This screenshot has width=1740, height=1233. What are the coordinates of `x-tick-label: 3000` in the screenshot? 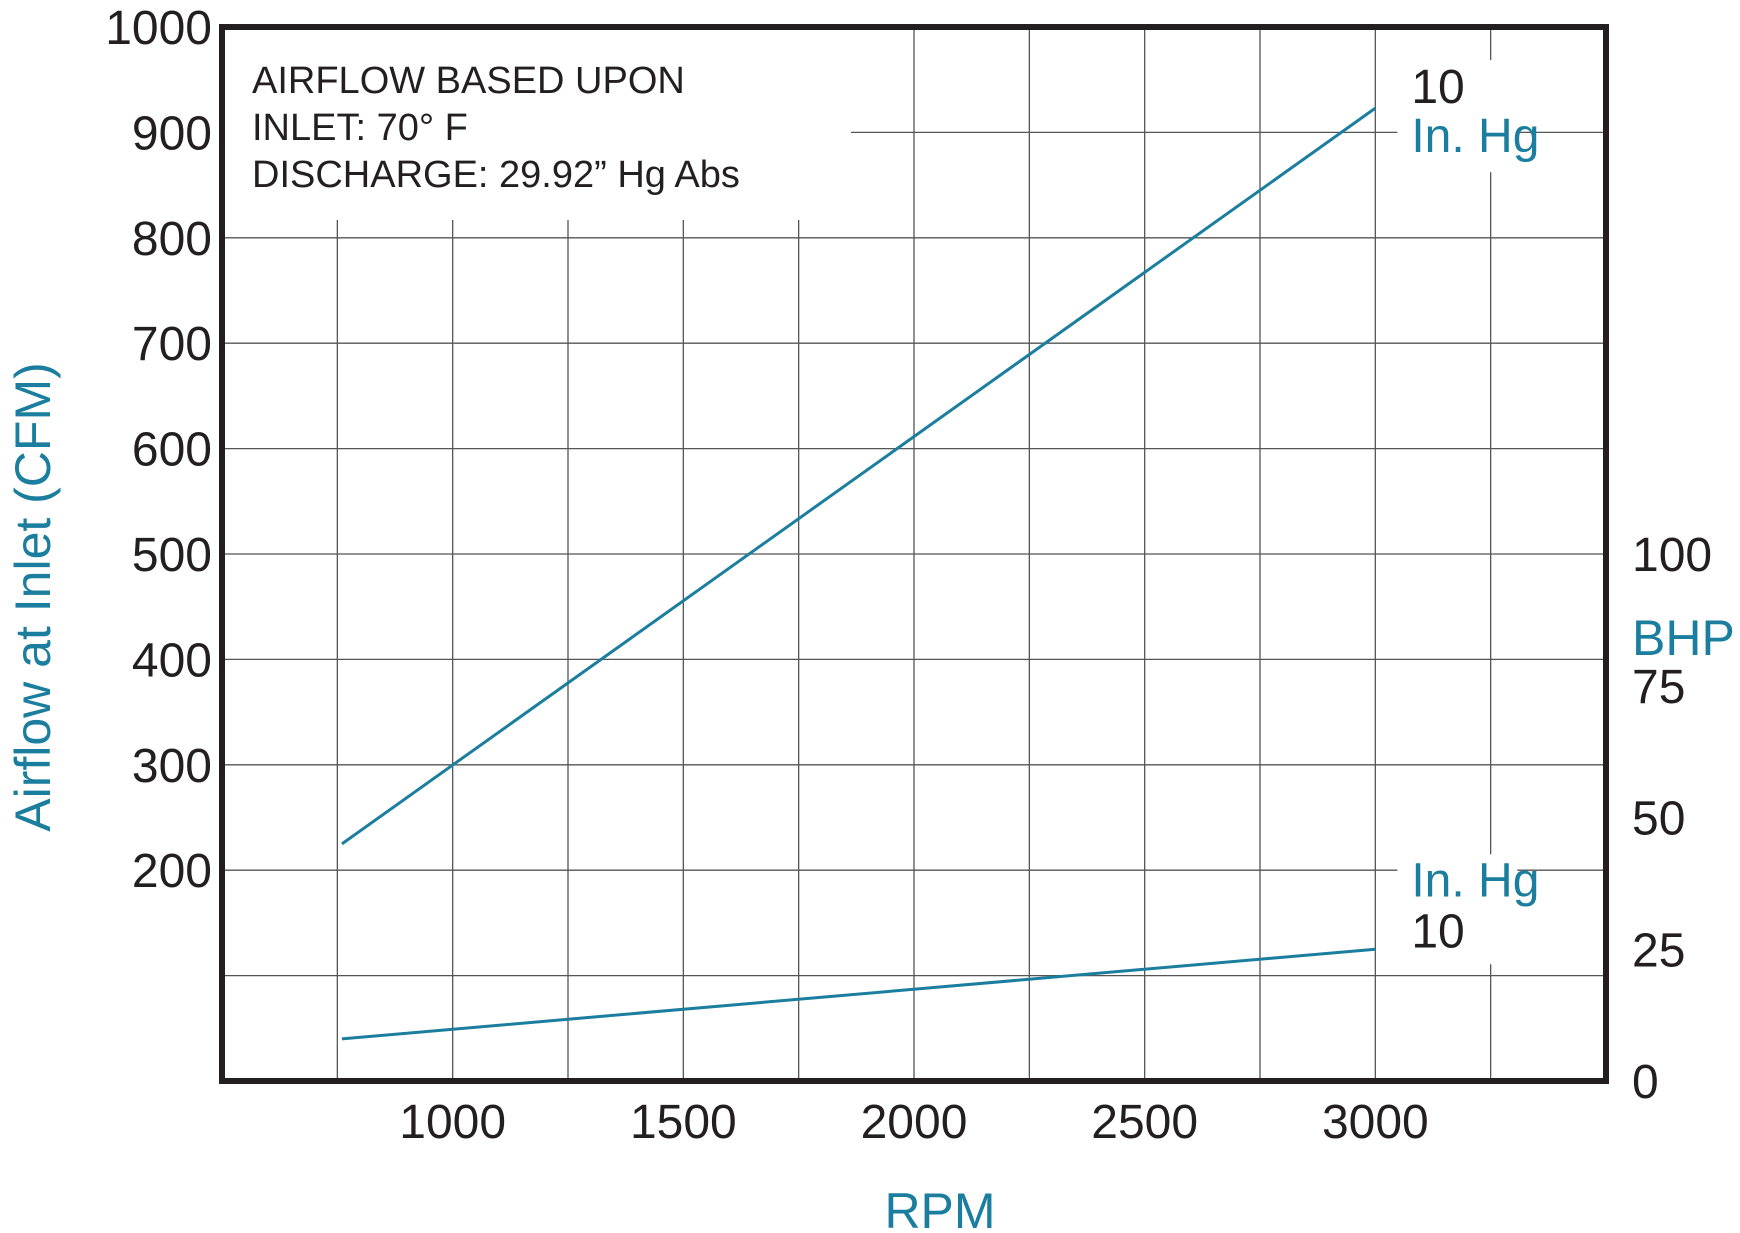 It's located at (1375, 1122).